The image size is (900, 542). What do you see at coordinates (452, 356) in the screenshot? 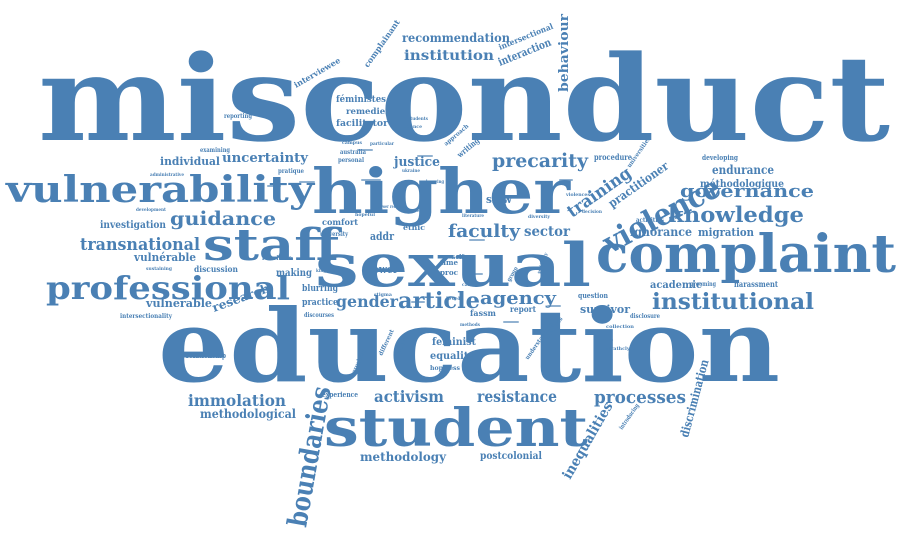
I see `word-equality: equality` at bounding box center [452, 356].